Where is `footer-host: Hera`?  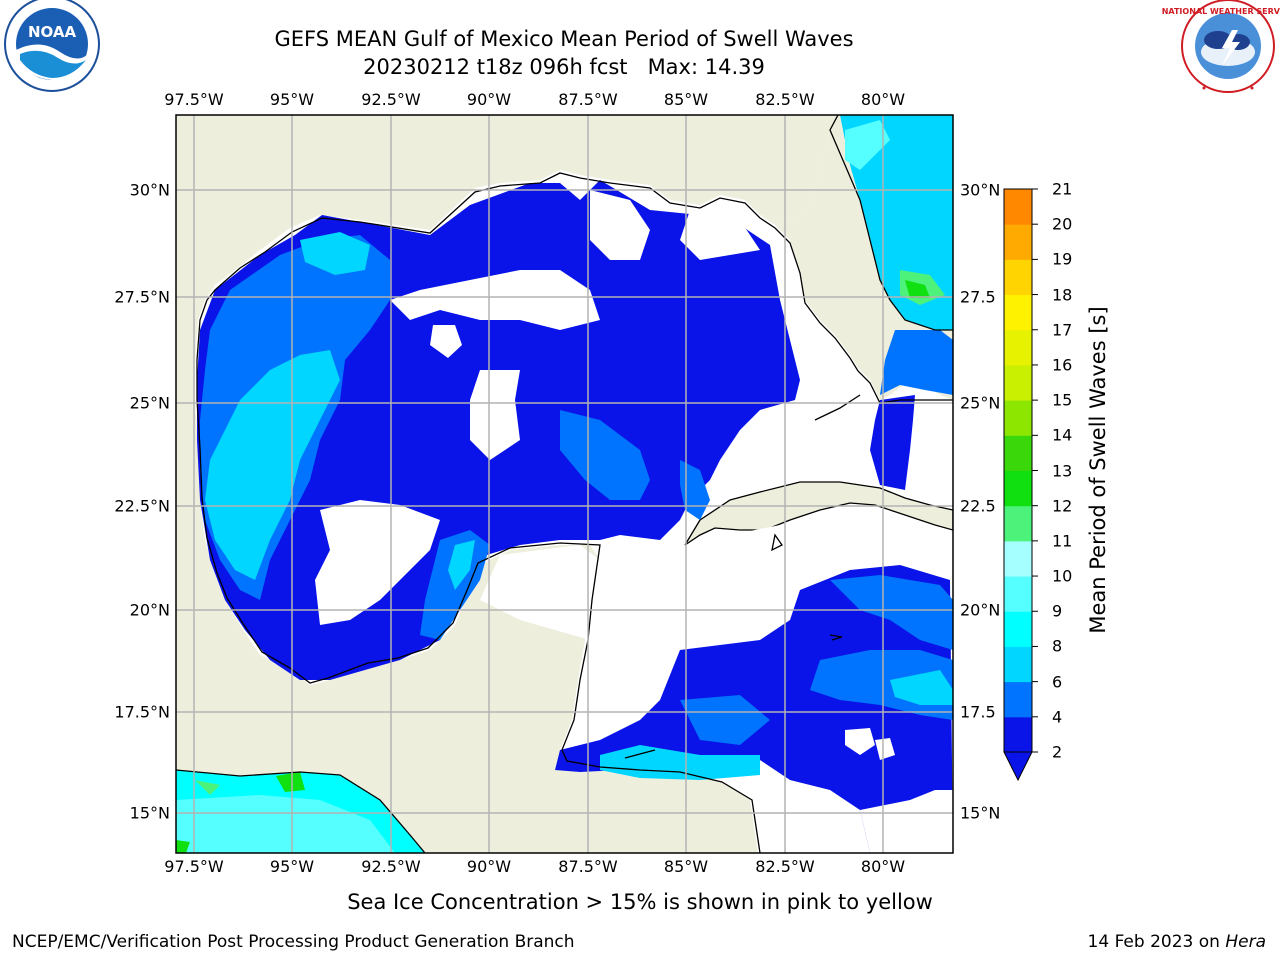
footer-host: Hera is located at coordinates (1245, 942).